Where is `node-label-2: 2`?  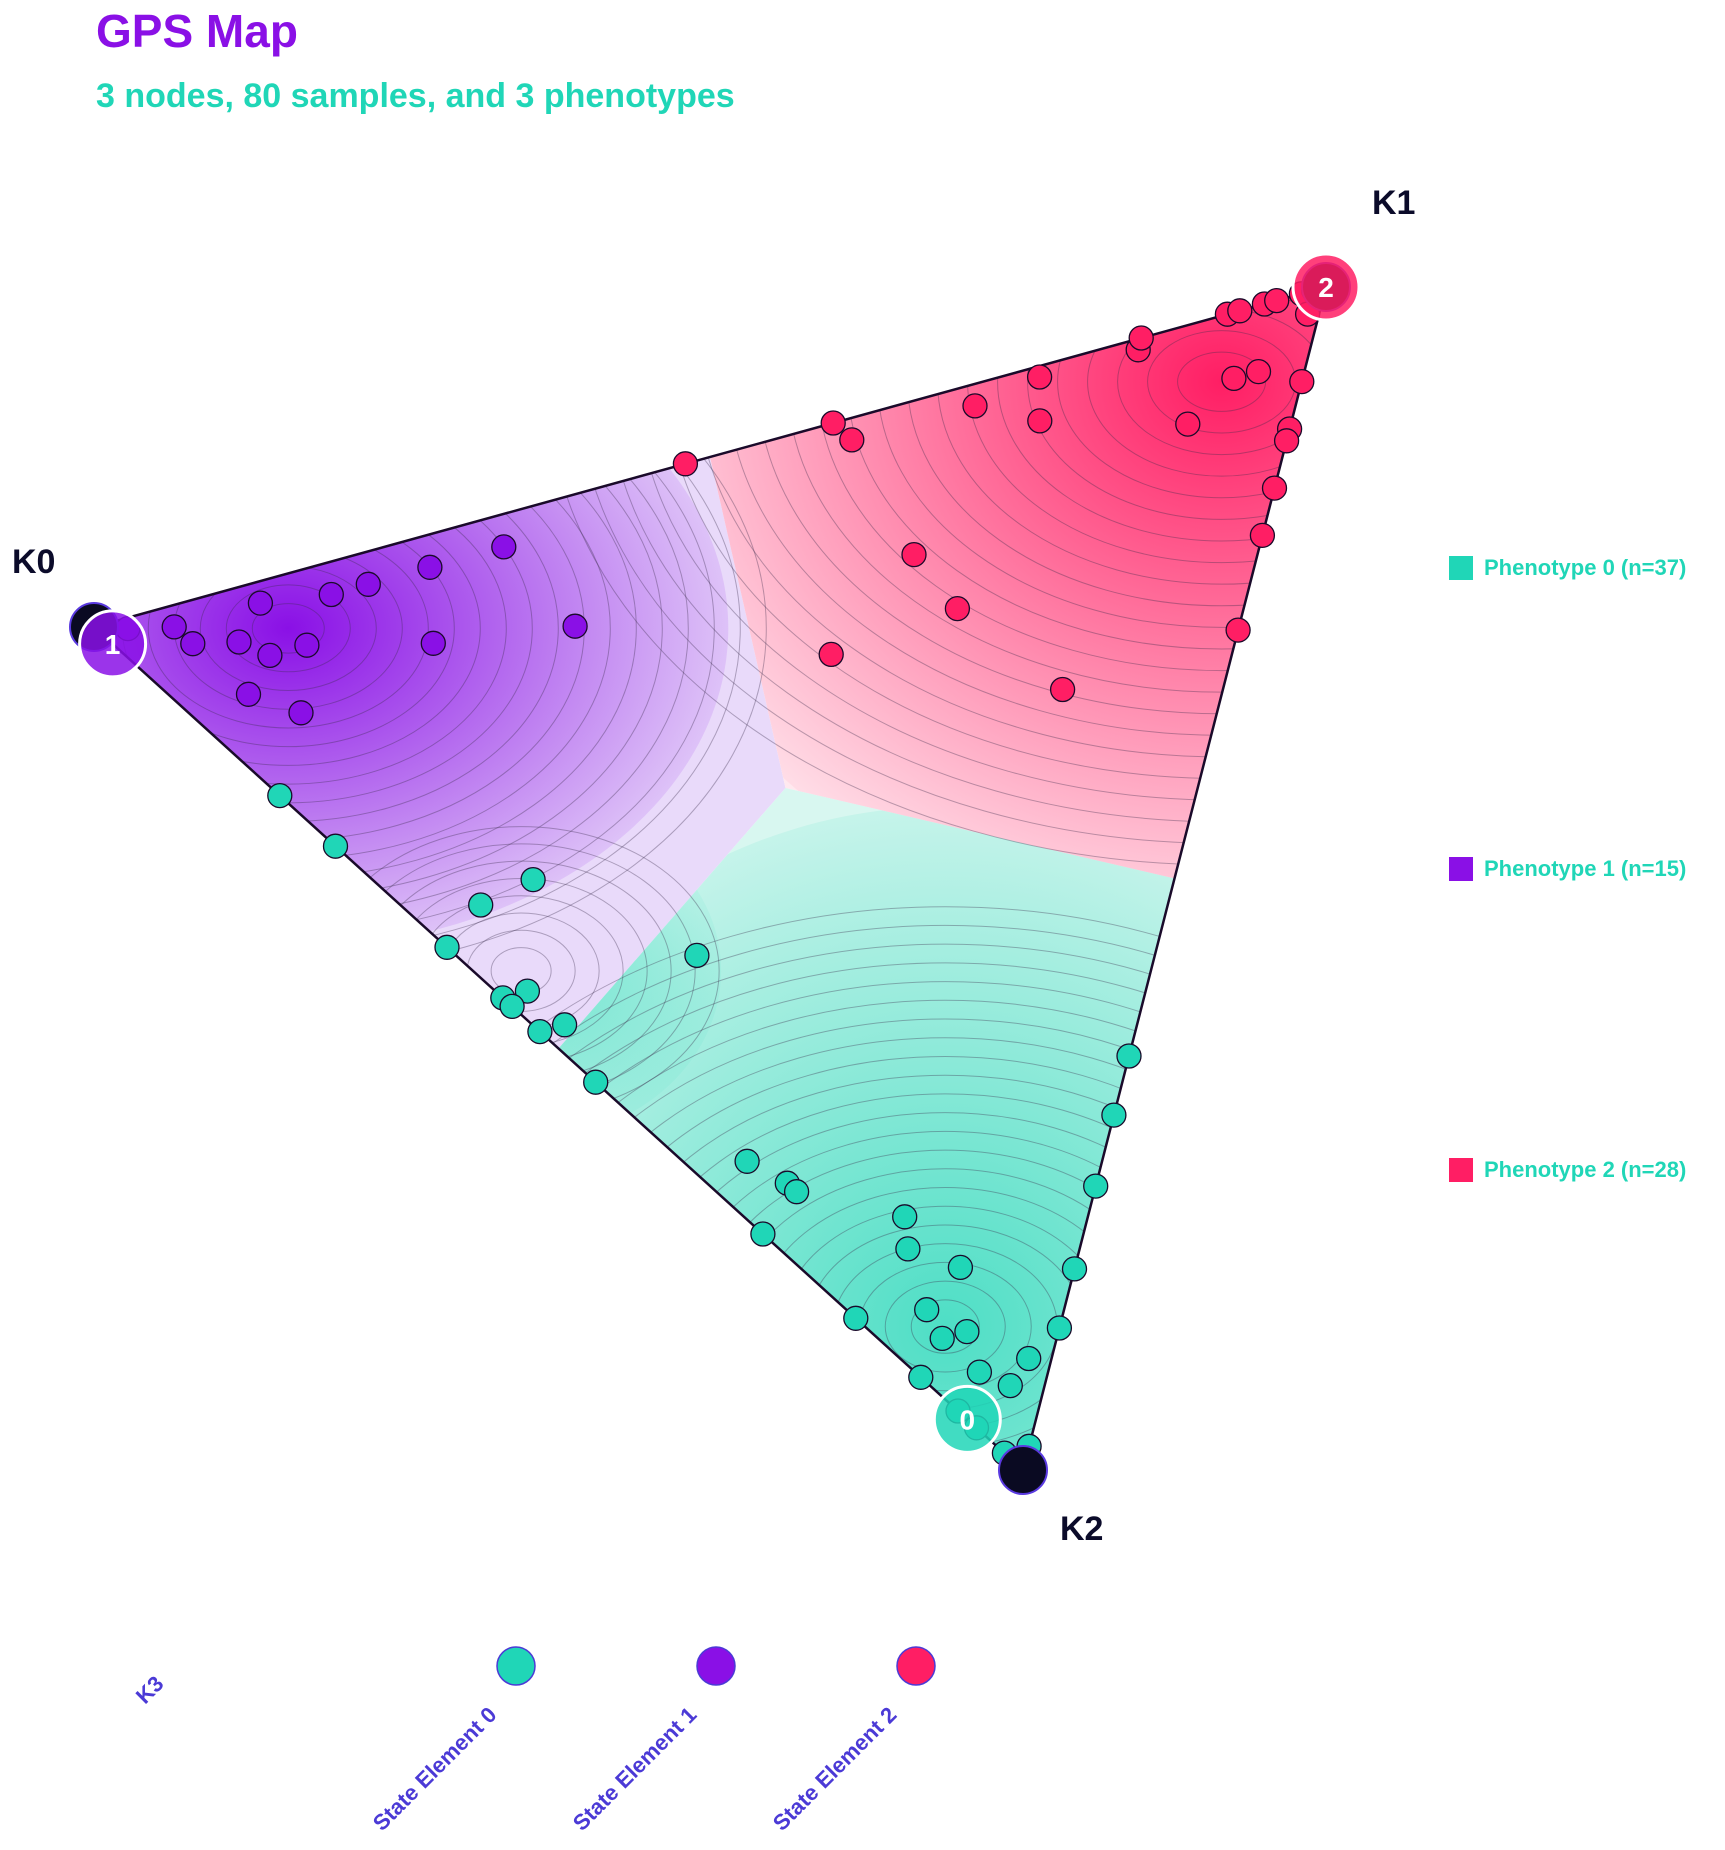 node-label-2: 2 is located at coordinates (1326, 287).